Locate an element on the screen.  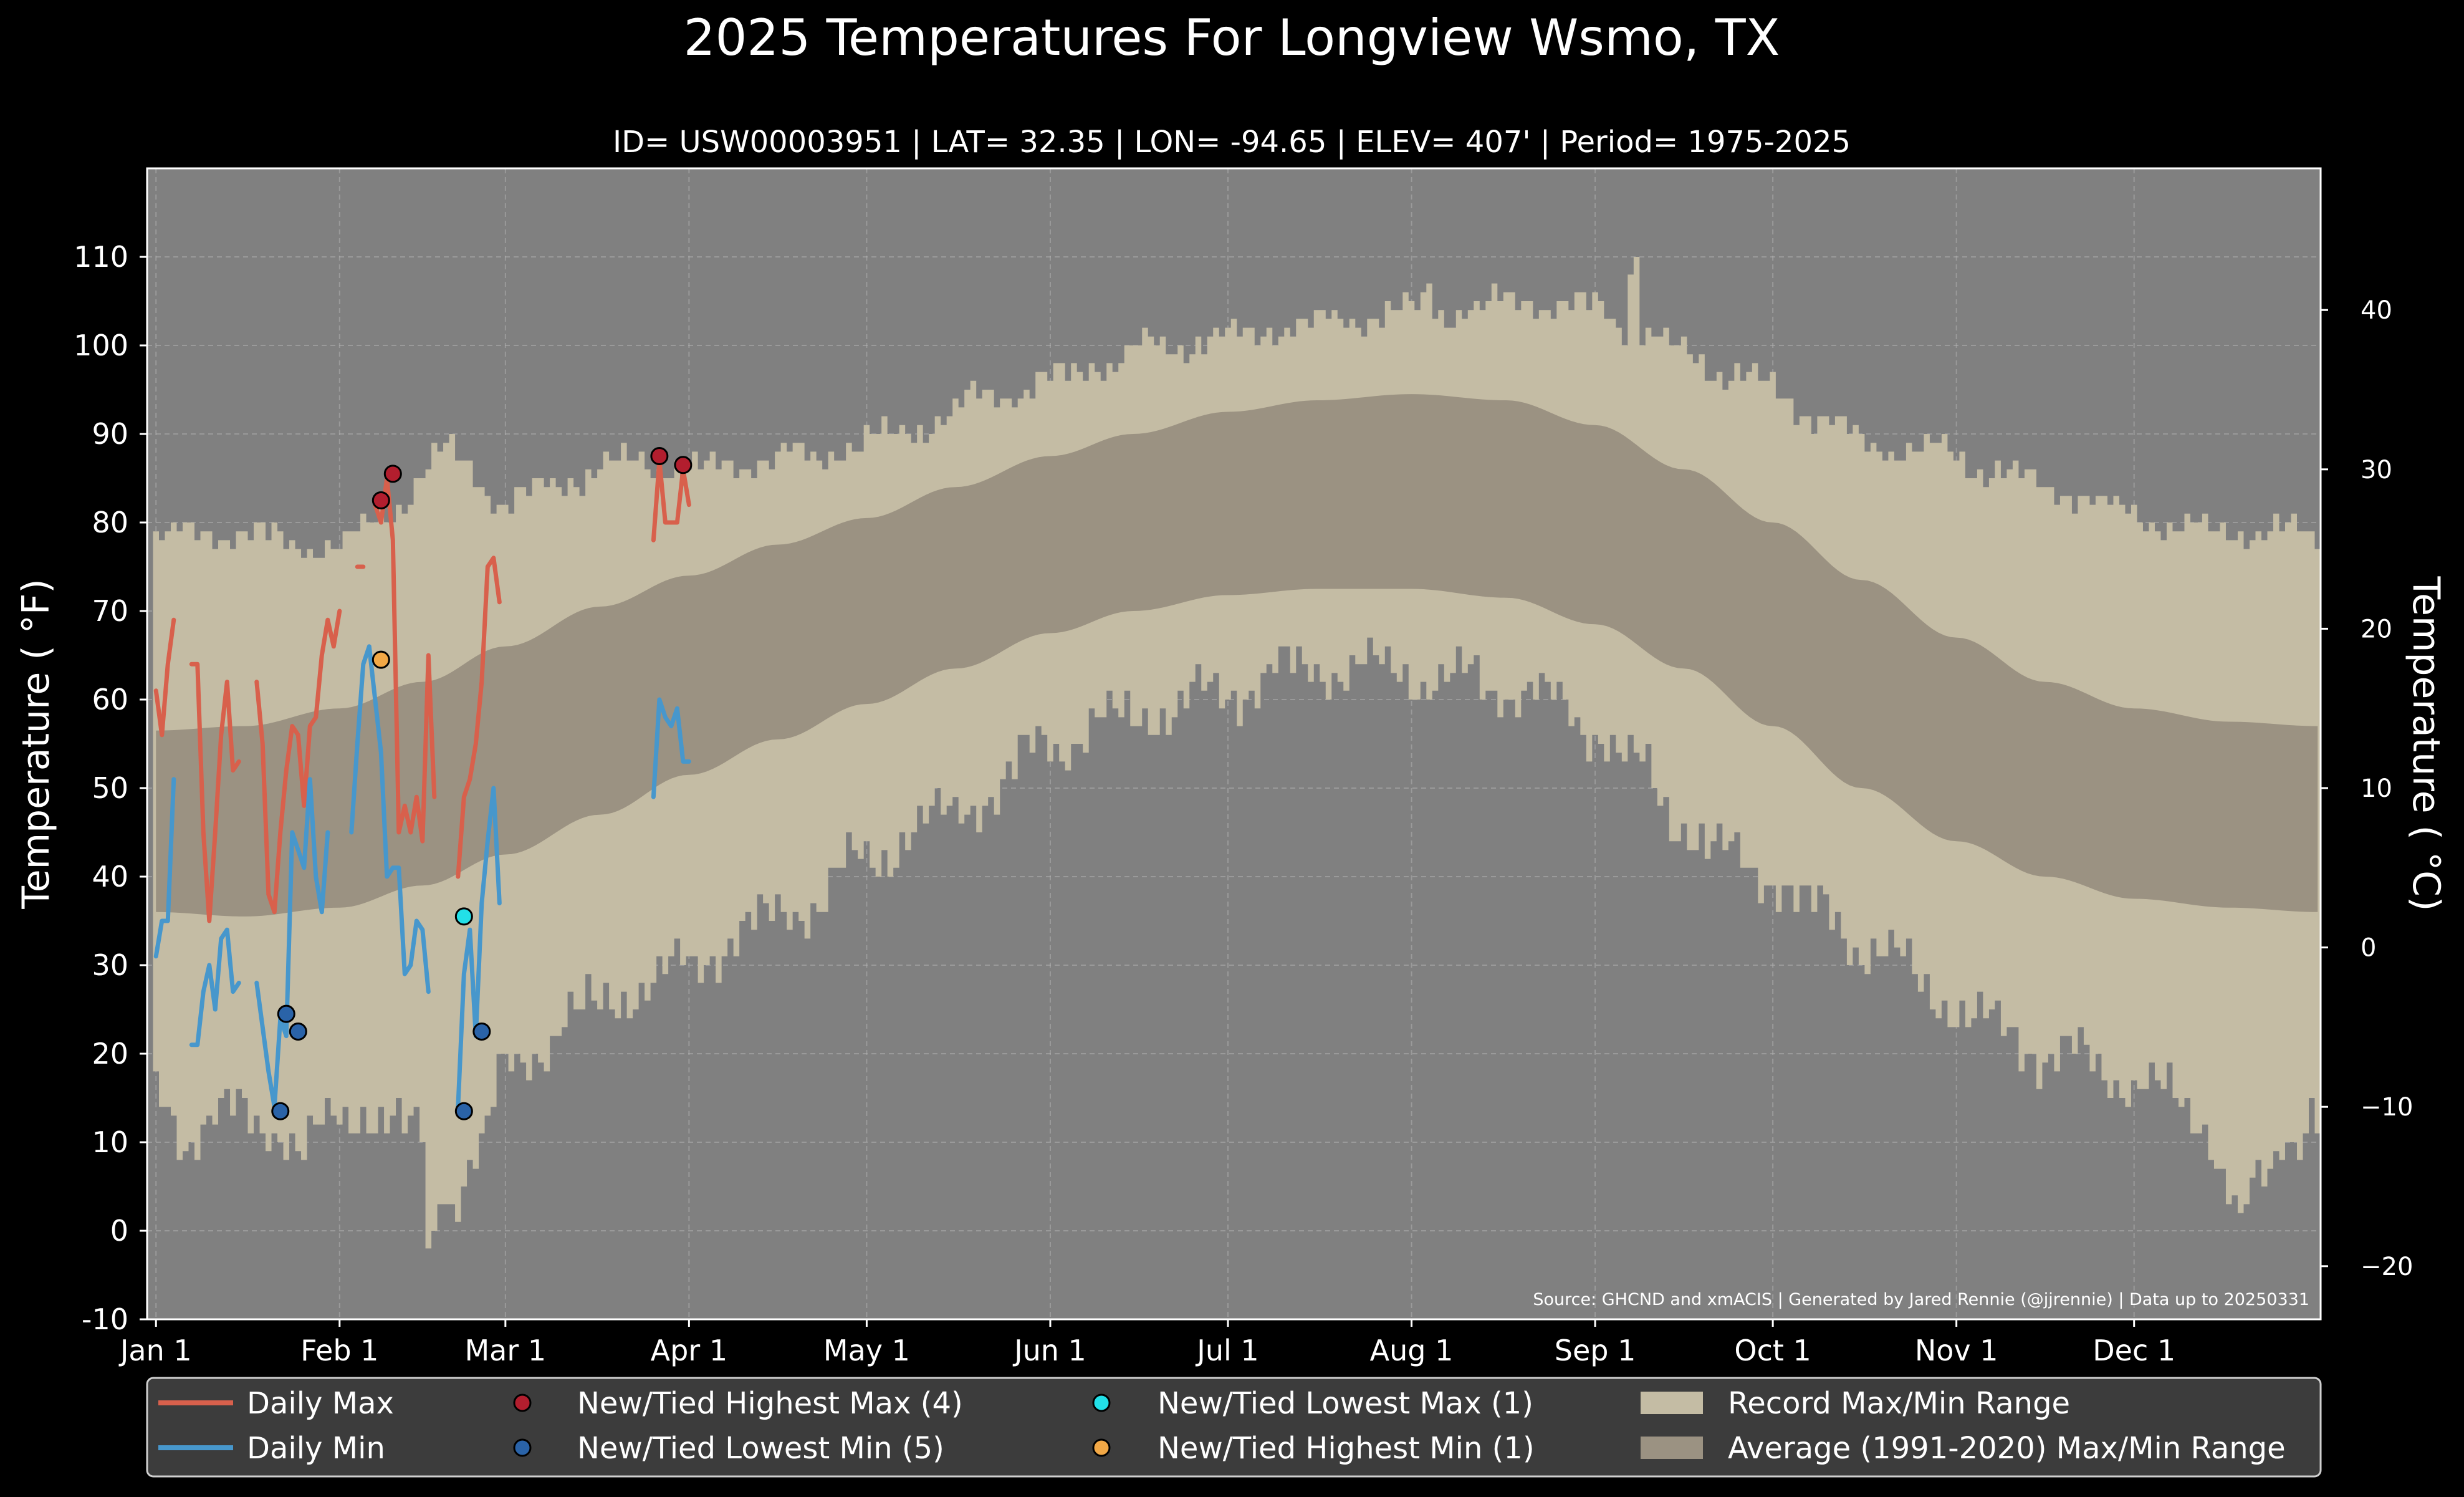
x-tick-label: Apr 1 is located at coordinates (689, 1350).